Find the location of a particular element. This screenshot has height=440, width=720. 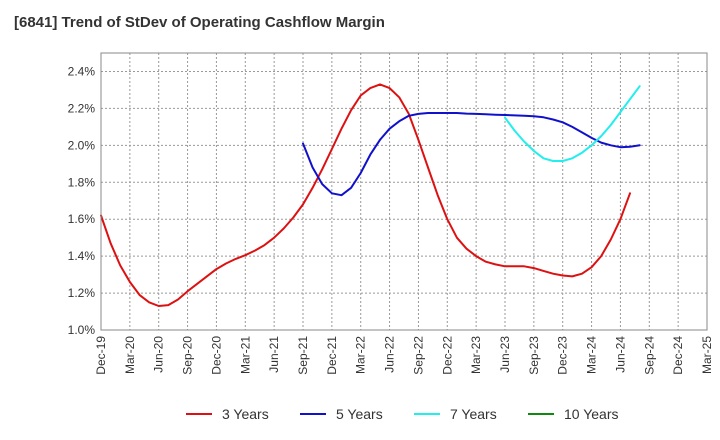

x-tick-label: Sep-20 is located at coordinates (188, 355).